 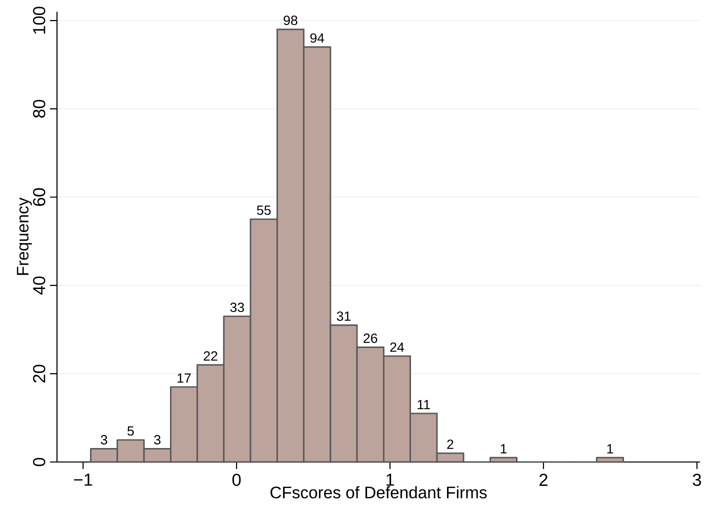 I want to click on data-label: 11, so click(x=424, y=405).